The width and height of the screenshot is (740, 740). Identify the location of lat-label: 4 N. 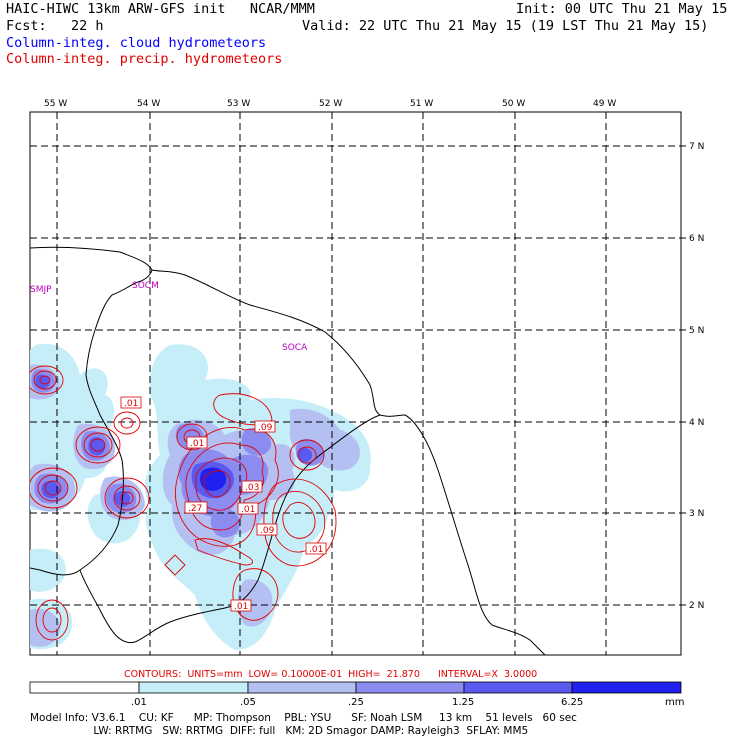
(696, 423).